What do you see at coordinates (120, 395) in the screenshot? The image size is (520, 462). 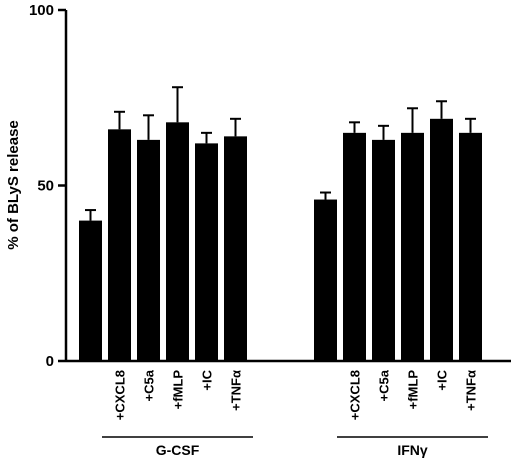 I see `category-label-0-1: +CXCL8` at bounding box center [120, 395].